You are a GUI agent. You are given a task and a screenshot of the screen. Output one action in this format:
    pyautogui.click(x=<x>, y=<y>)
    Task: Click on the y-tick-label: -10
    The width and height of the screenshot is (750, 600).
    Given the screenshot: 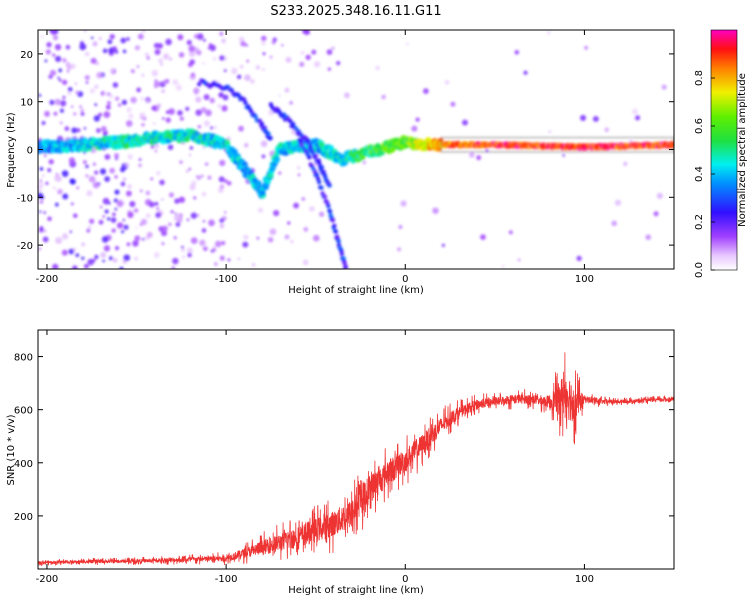 What is the action you would take?
    pyautogui.click(x=25, y=198)
    